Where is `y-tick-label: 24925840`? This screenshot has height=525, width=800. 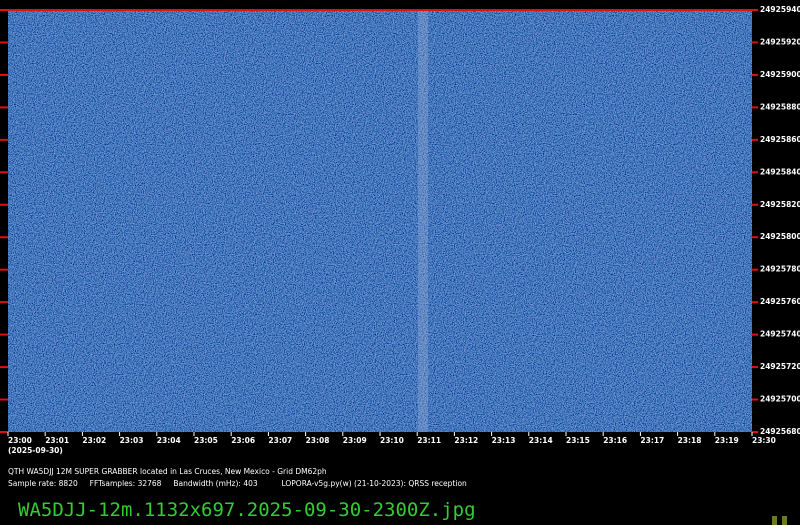 y-tick-label: 24925840 is located at coordinates (780, 171).